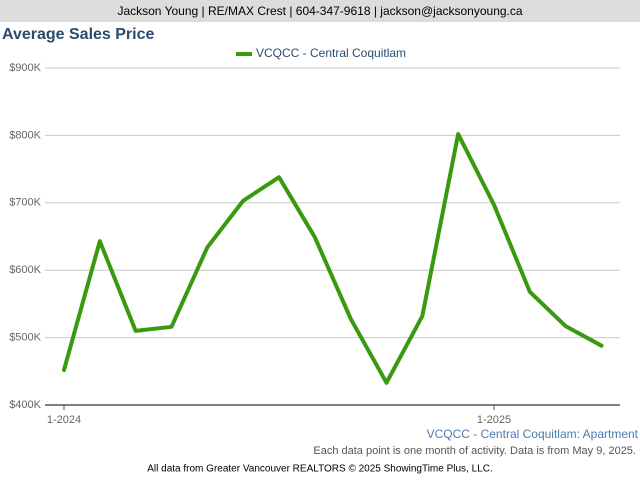 The width and height of the screenshot is (640, 480). I want to click on legend-label: VCQCC - Central Coquitlam, so click(331, 53).